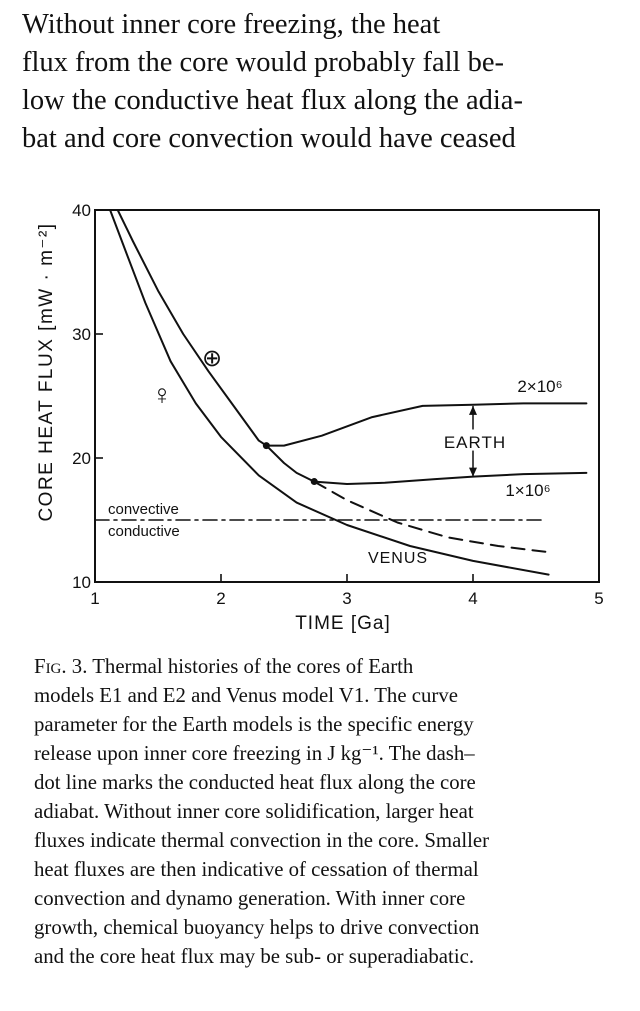  I want to click on earth-range-down-arrow, so click(473, 472).